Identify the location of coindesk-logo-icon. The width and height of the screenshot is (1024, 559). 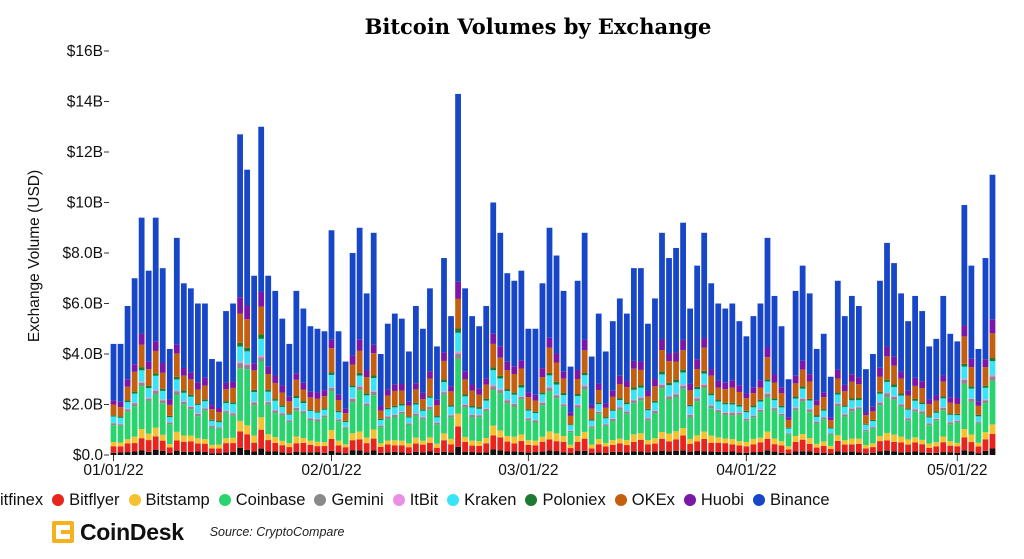
(63, 532).